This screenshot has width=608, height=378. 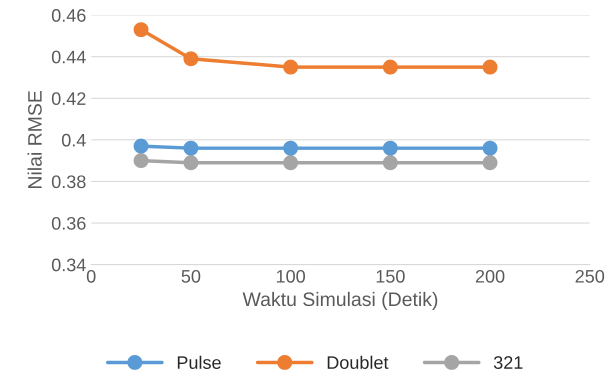 What do you see at coordinates (69, 57) in the screenshot?
I see `y-tick-label: 0.44` at bounding box center [69, 57].